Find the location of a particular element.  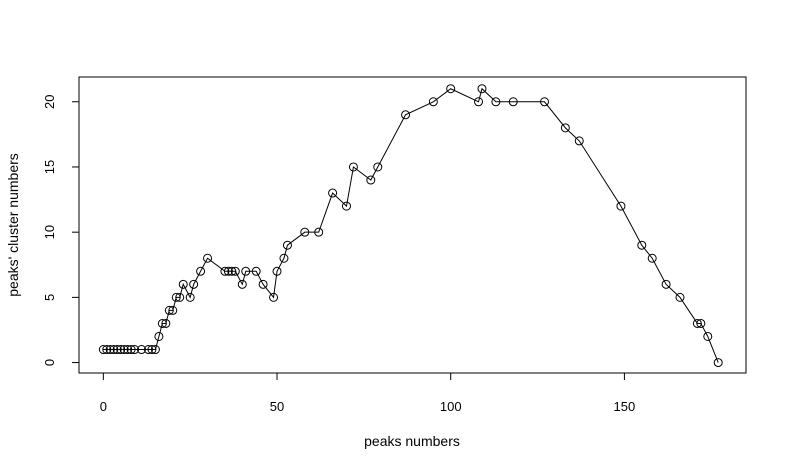

x-tick-label: 50 is located at coordinates (277, 406).